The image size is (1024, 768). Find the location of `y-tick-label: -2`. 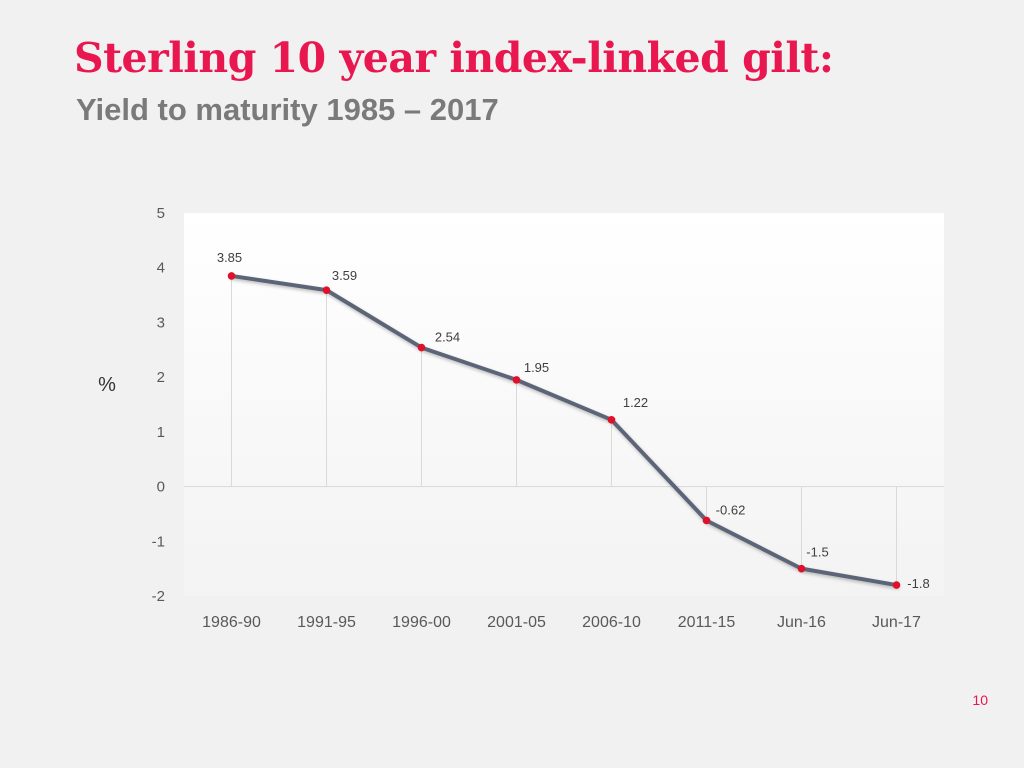

y-tick-label: -2 is located at coordinates (158, 596).